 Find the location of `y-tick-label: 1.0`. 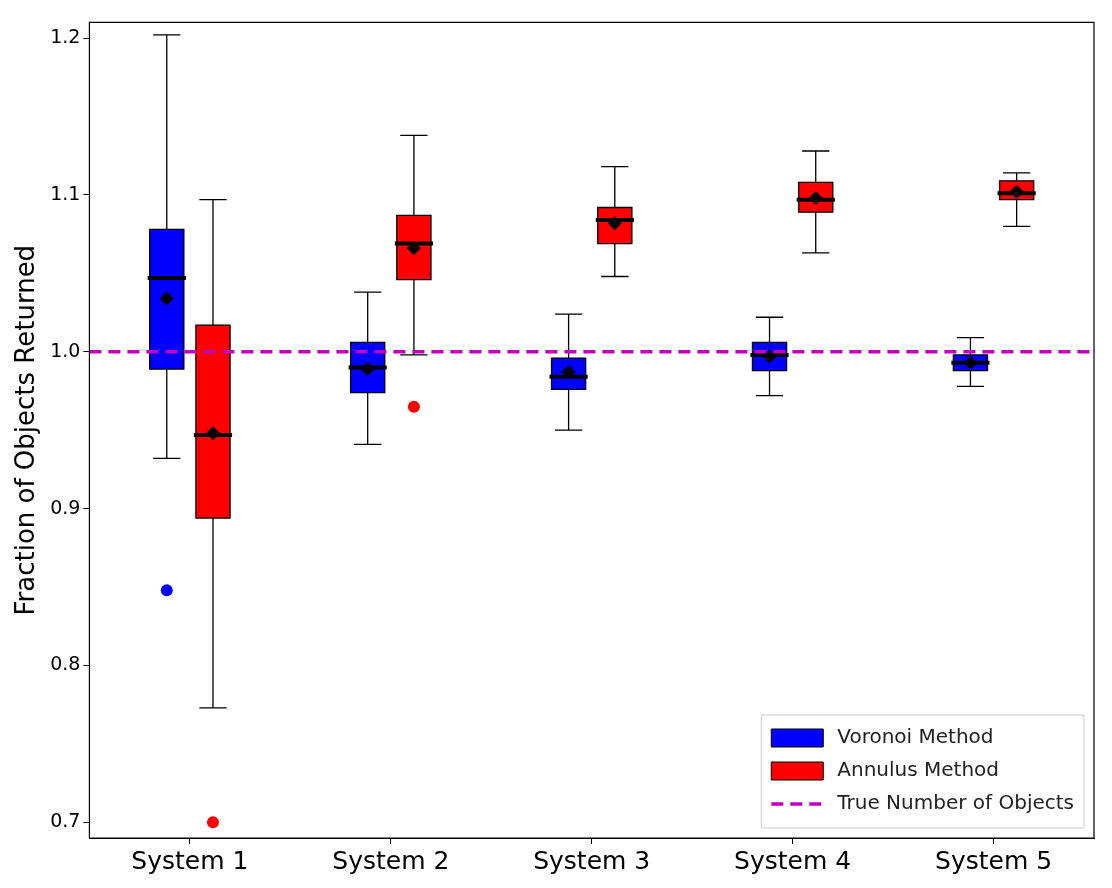

y-tick-label: 1.0 is located at coordinates (65, 349).